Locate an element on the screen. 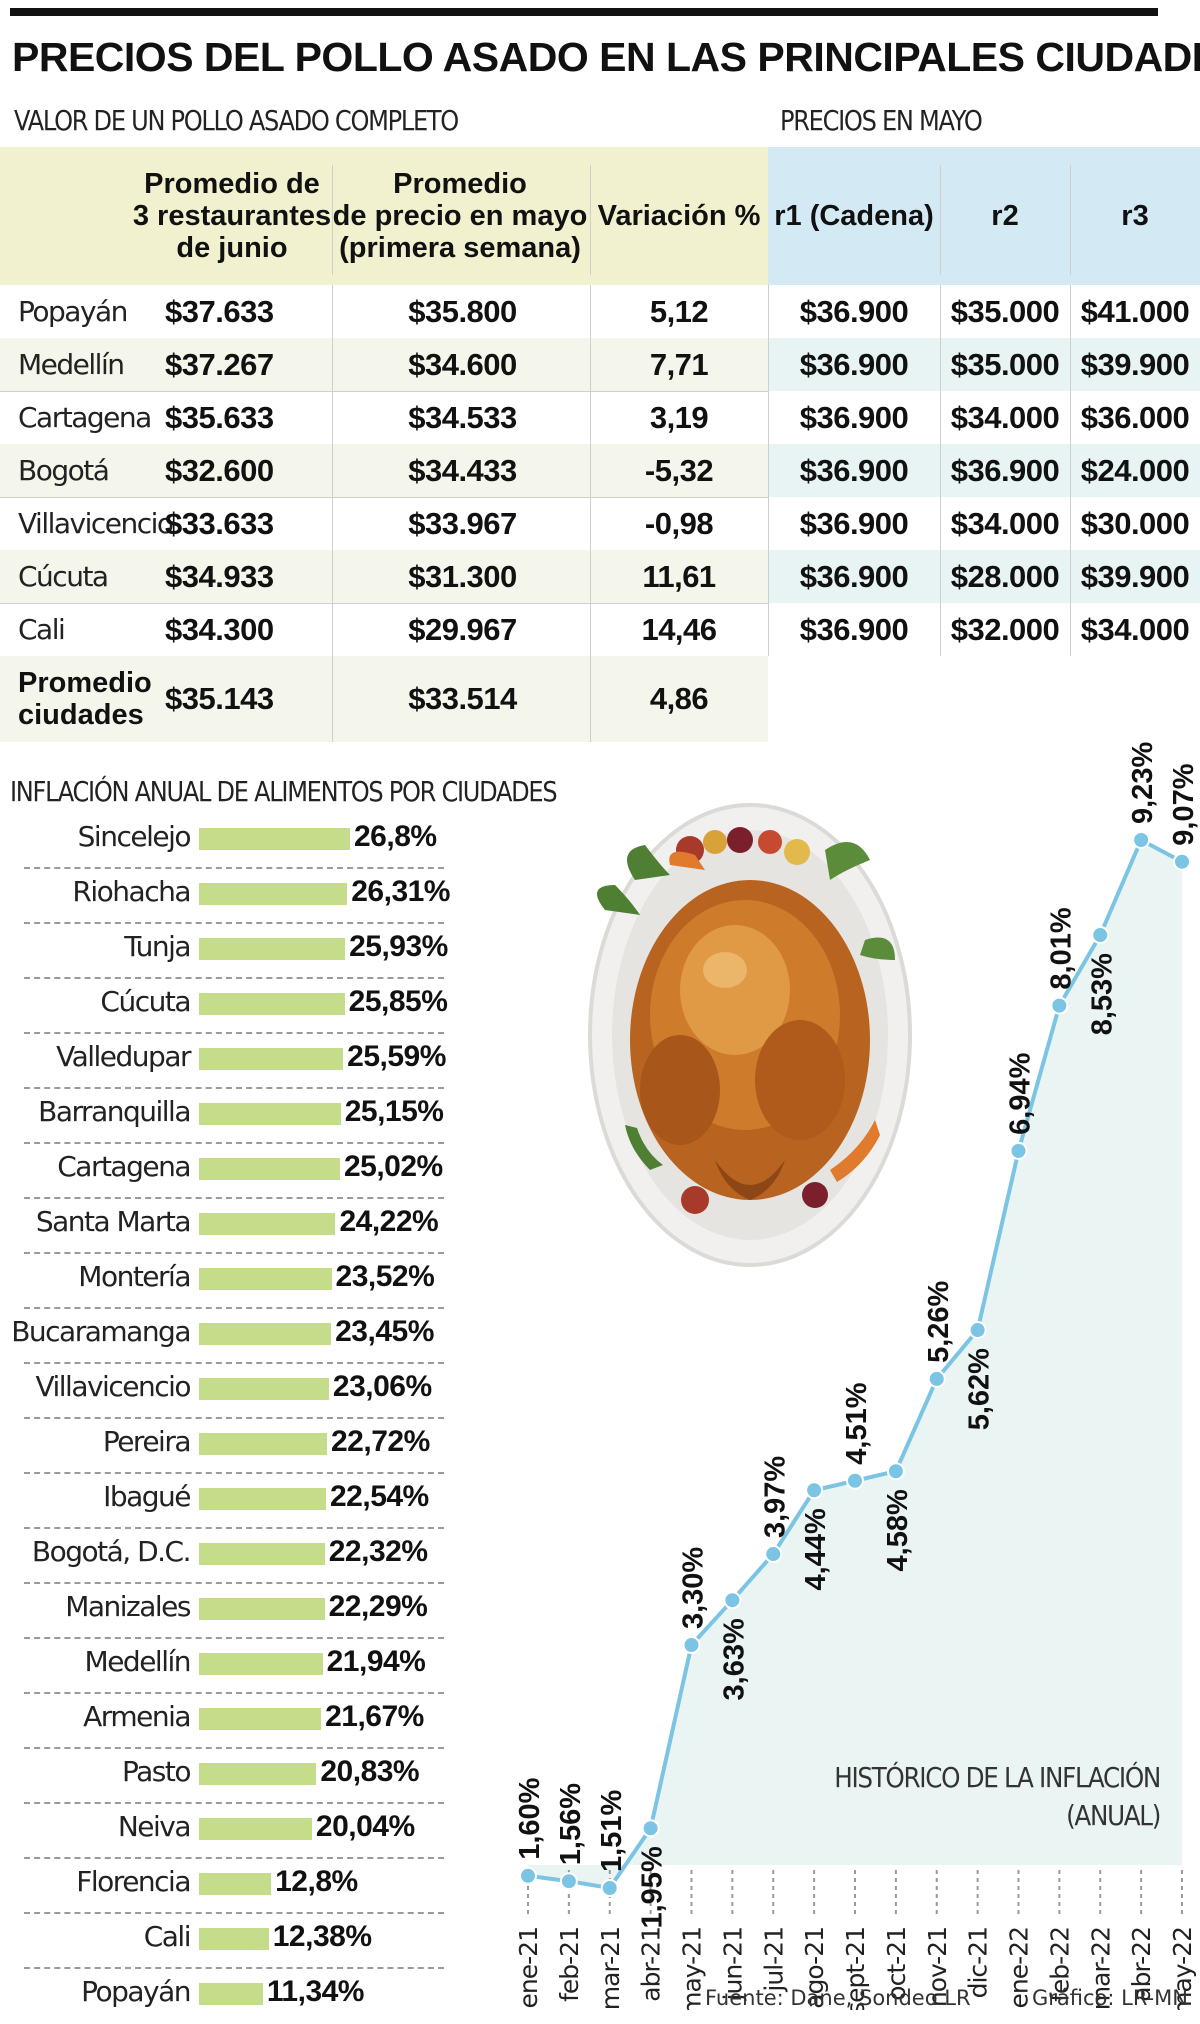 This screenshot has height=2024, width=1200. x-tick-label: ene-22 is located at coordinates (1019, 1967).